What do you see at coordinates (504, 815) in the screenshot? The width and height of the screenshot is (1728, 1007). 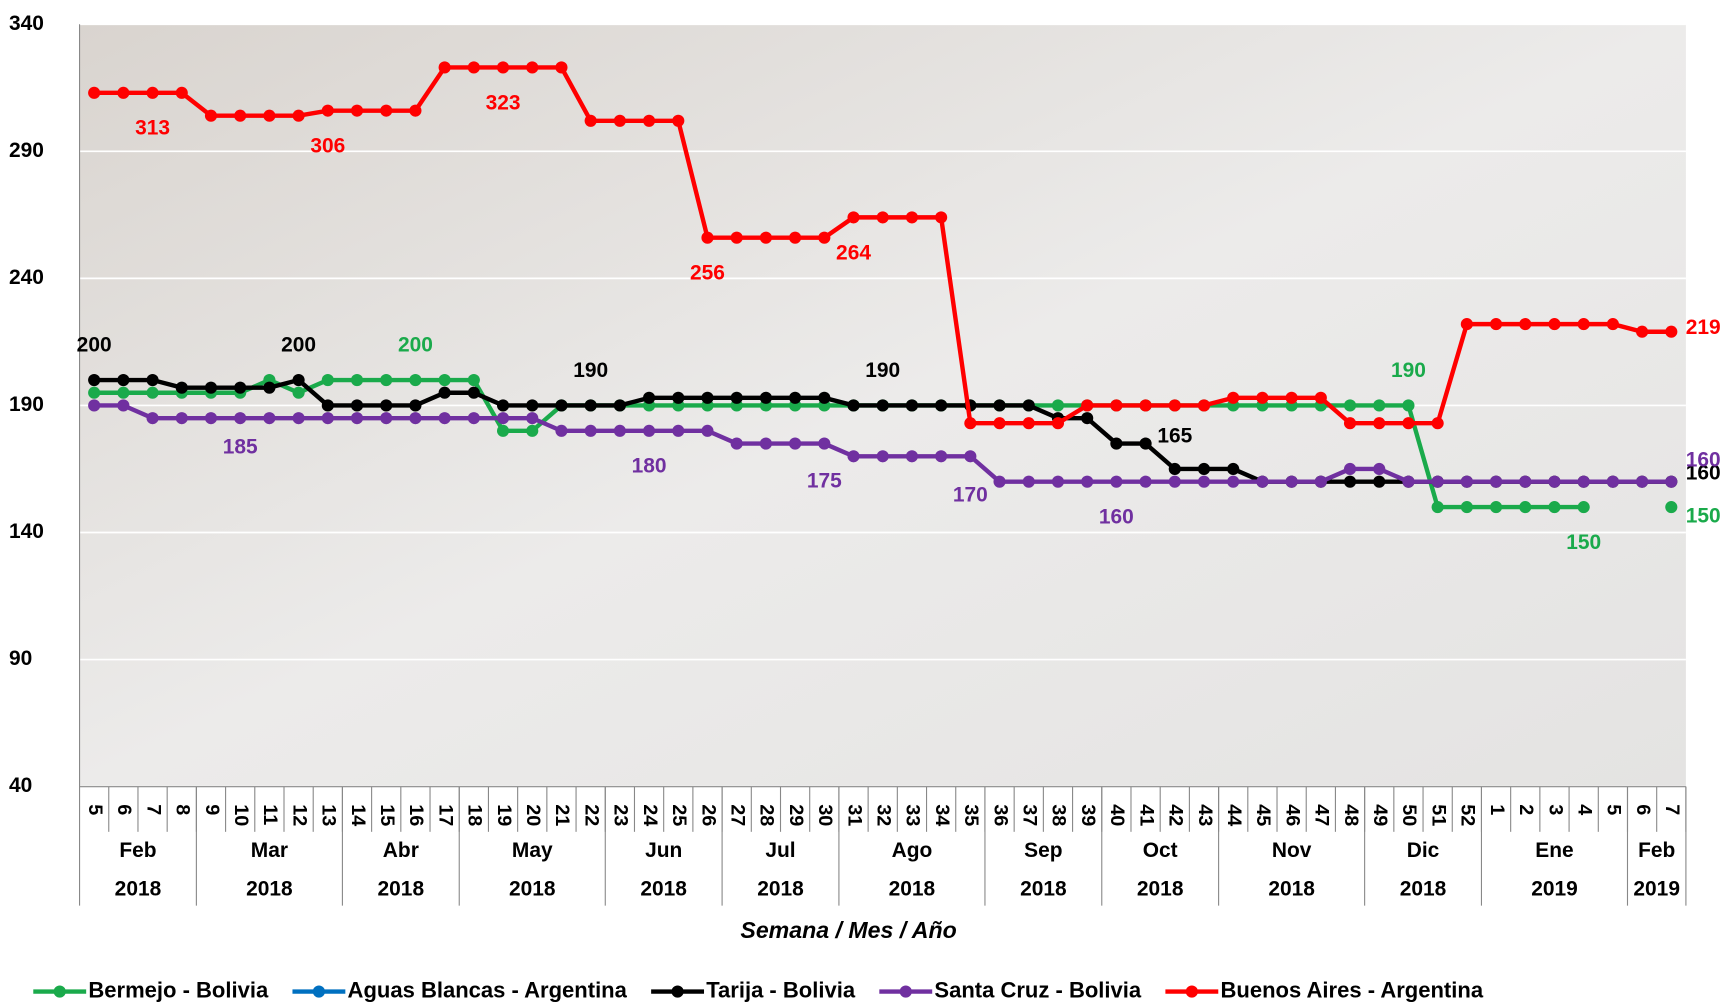 I see `x-tick-label: 19` at bounding box center [504, 815].